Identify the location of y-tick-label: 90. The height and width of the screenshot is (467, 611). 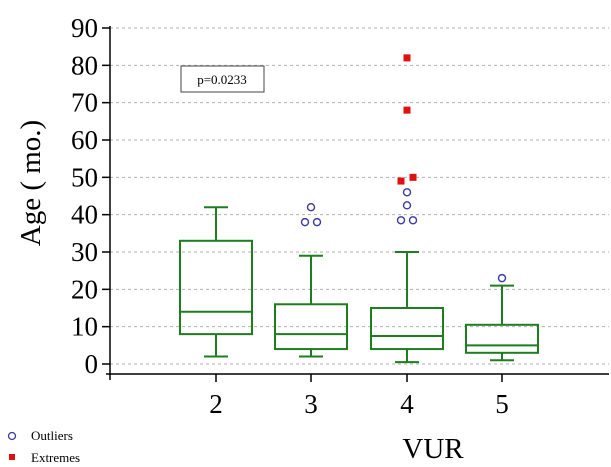
(84, 28).